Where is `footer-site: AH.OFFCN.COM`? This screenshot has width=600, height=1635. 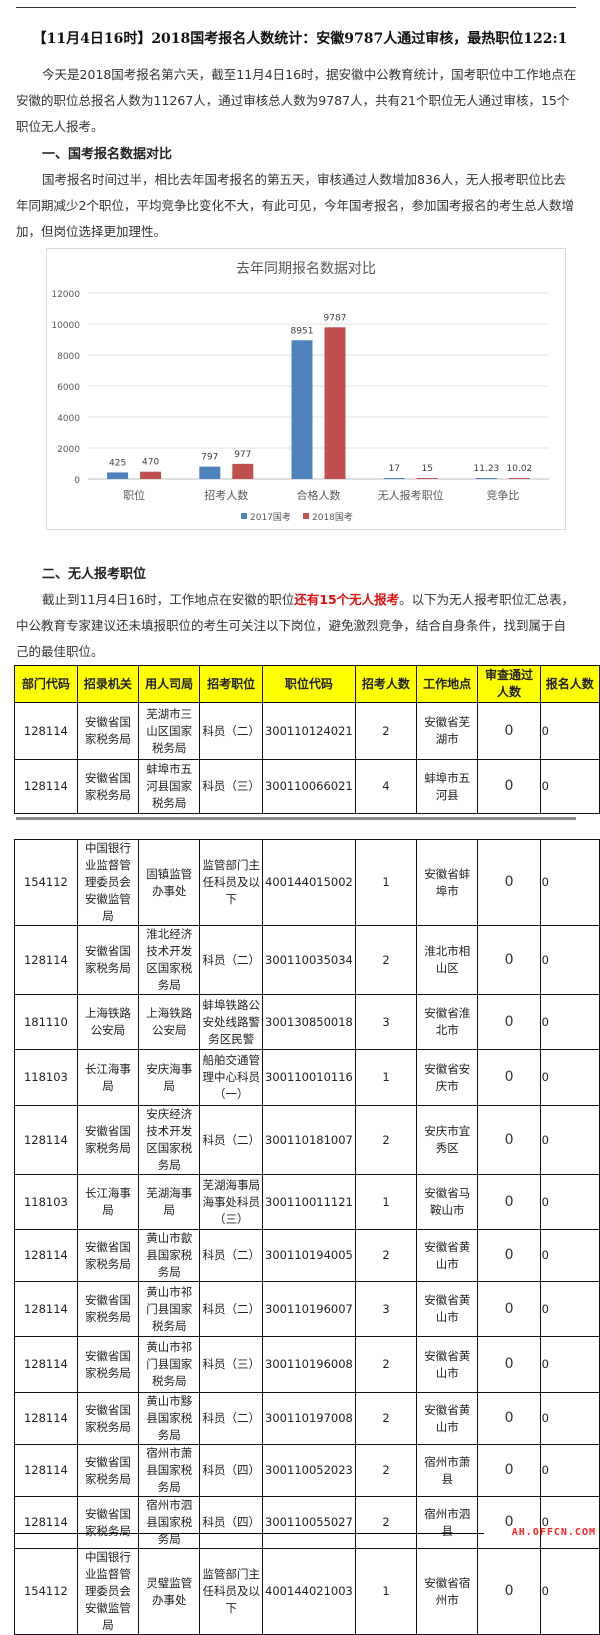 footer-site: AH.OFFCN.COM is located at coordinates (553, 1532).